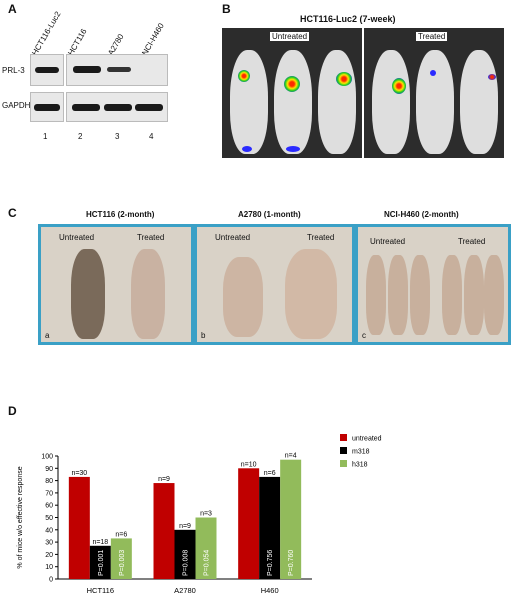 Image resolution: width=512 pixels, height=596 pixels. Describe the element at coordinates (151, 136) in the screenshot. I see `lane-number-4: 4` at that location.